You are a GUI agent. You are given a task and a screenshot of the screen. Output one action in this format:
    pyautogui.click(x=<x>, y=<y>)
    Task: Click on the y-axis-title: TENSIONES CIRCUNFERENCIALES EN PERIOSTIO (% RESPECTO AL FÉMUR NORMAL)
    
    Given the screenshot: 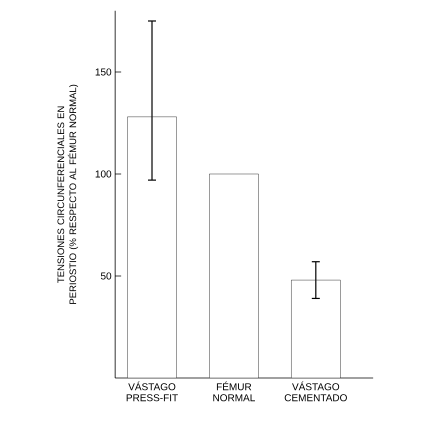 What is the action you would take?
    pyautogui.click(x=67, y=194)
    